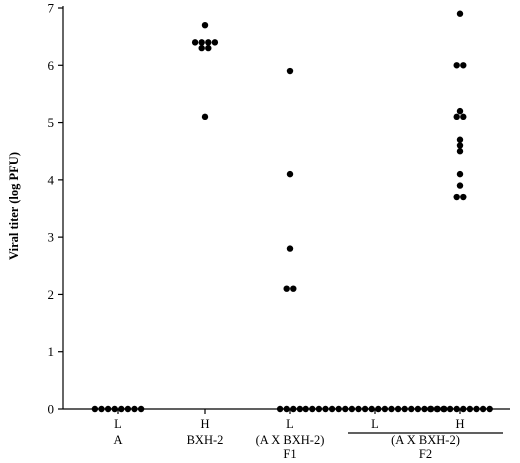  Describe the element at coordinates (205, 440) in the screenshot. I see `strain-label: BXH-2` at that location.